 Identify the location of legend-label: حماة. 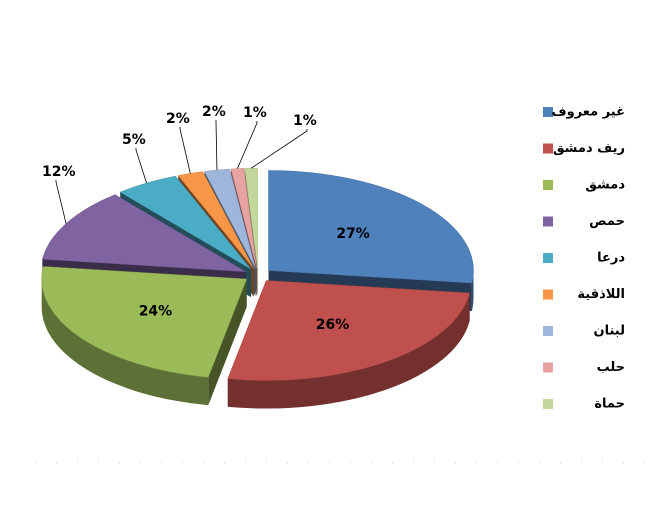
(609, 404).